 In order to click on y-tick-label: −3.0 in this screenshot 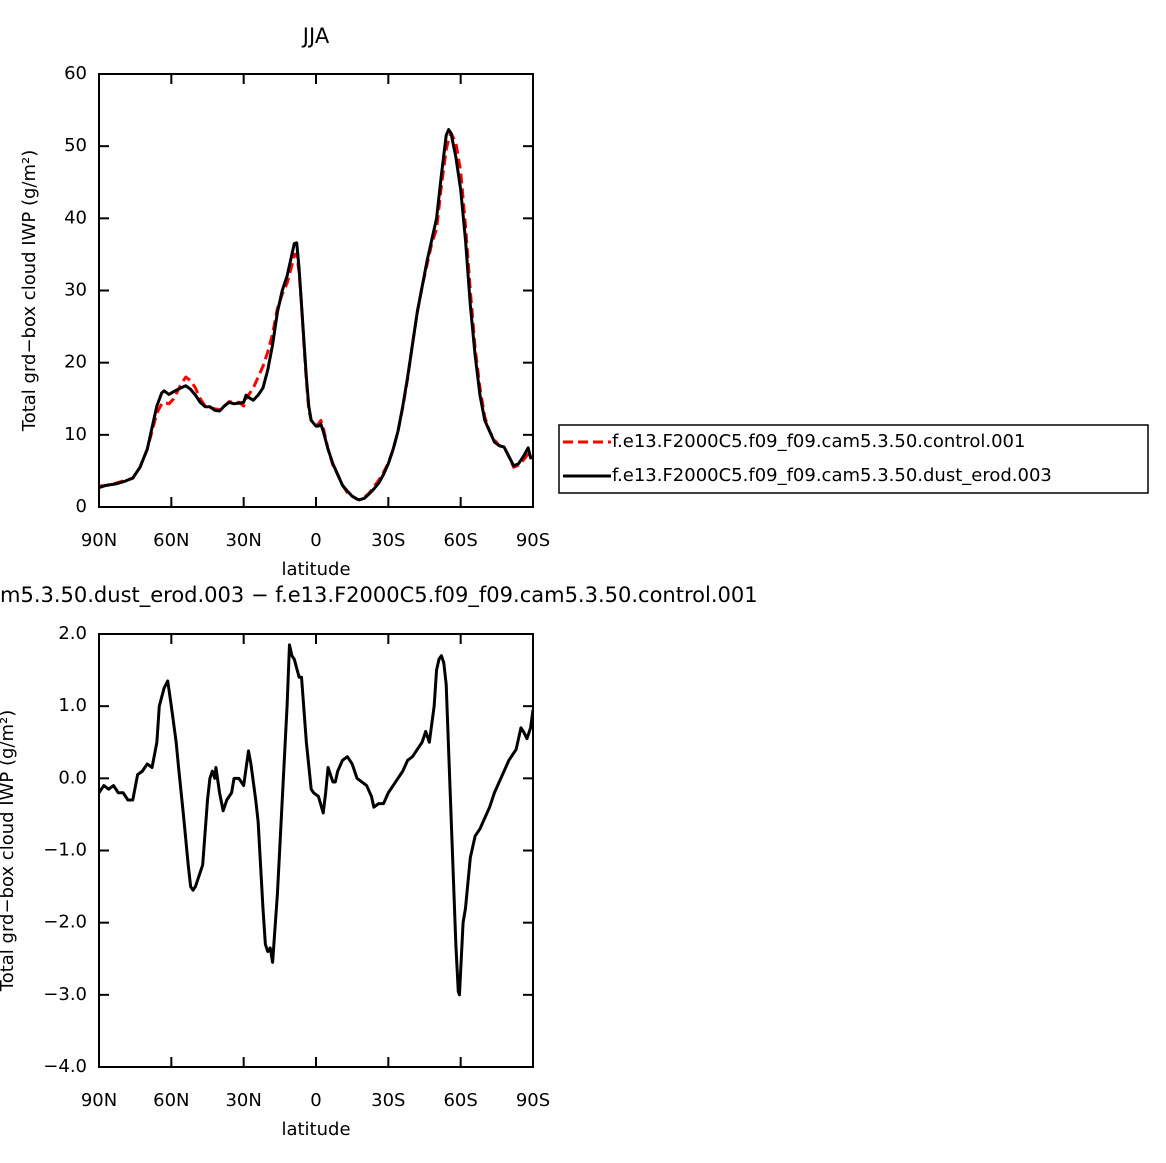, I will do `click(65, 994)`.